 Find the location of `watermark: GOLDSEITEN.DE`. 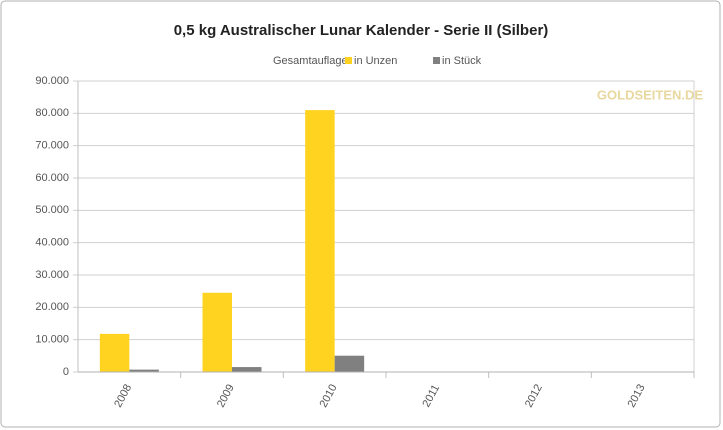

watermark: GOLDSEITEN.DE is located at coordinates (650, 94).